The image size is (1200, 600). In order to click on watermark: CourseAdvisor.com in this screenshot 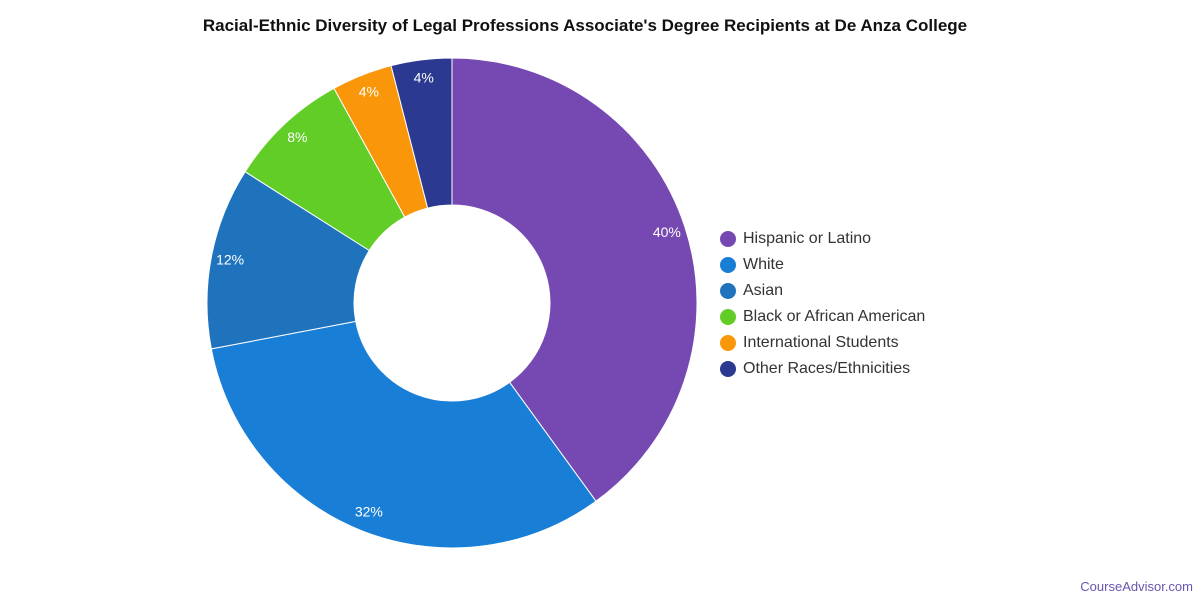, I will do `click(1136, 586)`.